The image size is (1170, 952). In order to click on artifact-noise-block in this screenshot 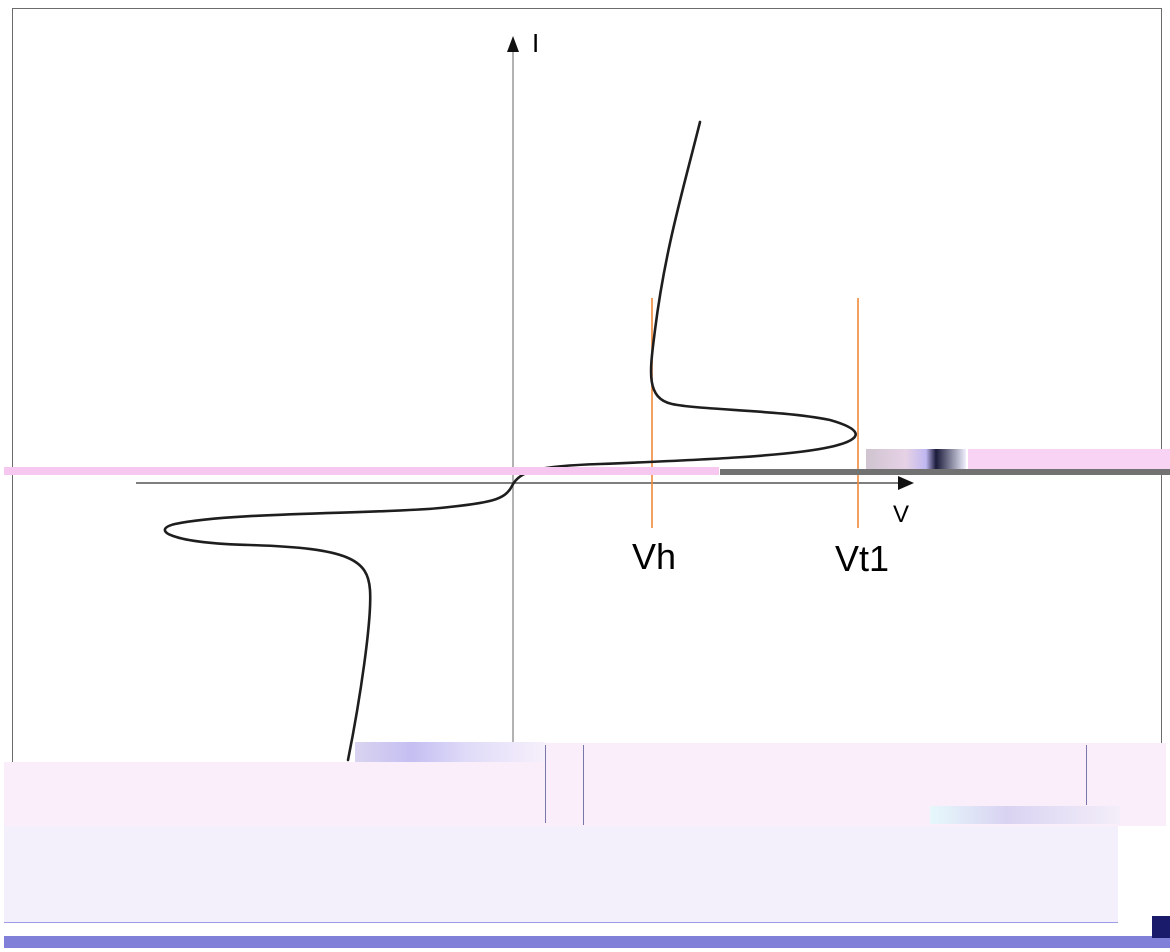, I will do `click(916, 459)`.